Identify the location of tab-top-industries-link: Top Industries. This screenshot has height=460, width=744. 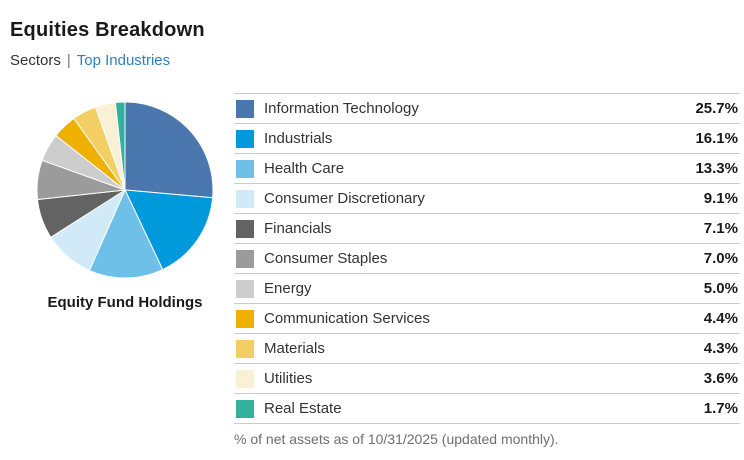
(123, 60).